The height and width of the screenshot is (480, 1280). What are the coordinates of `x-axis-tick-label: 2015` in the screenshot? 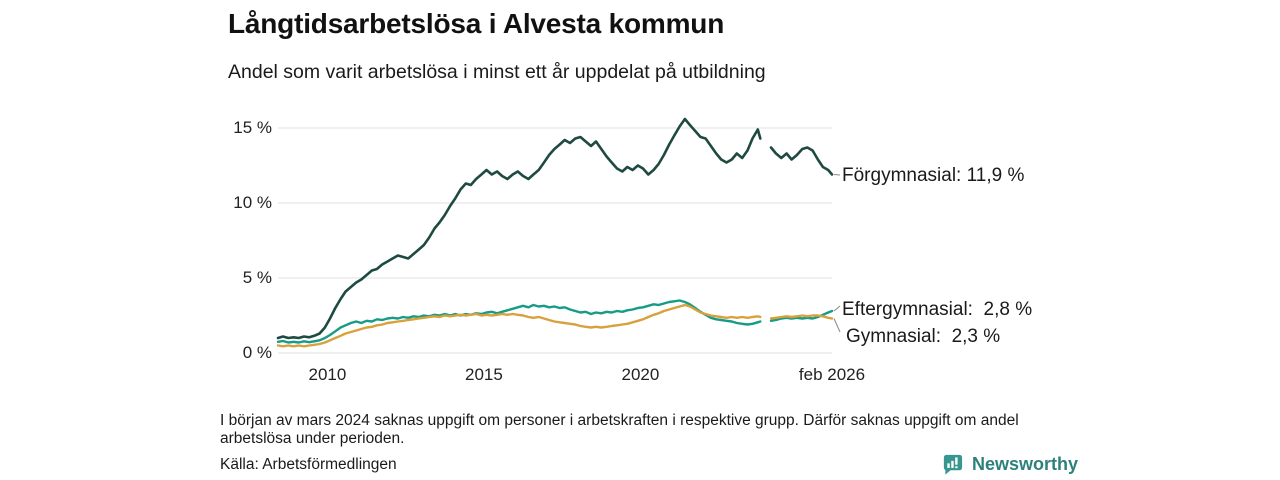 It's located at (484, 374).